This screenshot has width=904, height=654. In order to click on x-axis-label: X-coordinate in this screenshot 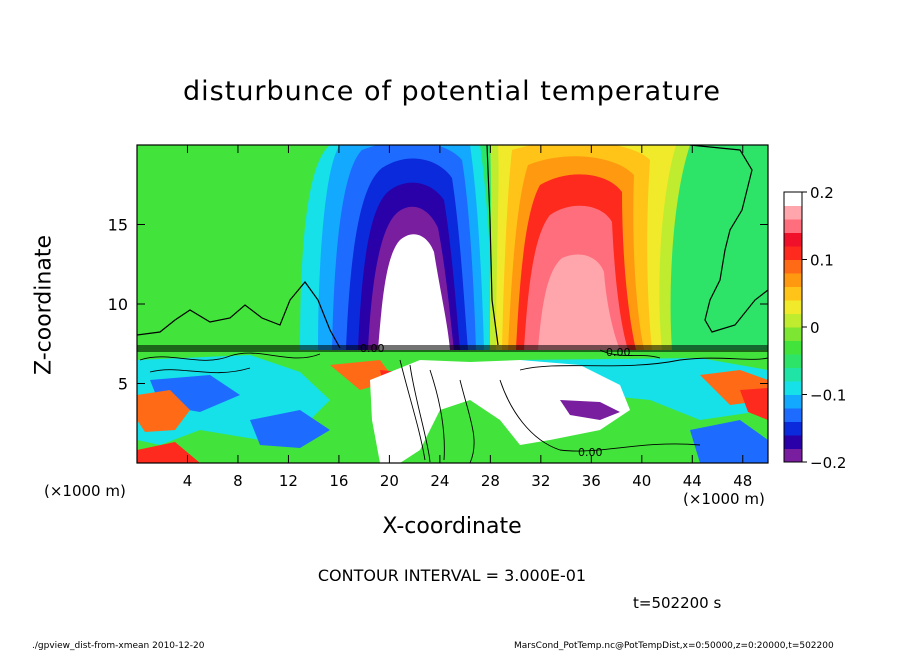, I will do `click(452, 526)`.